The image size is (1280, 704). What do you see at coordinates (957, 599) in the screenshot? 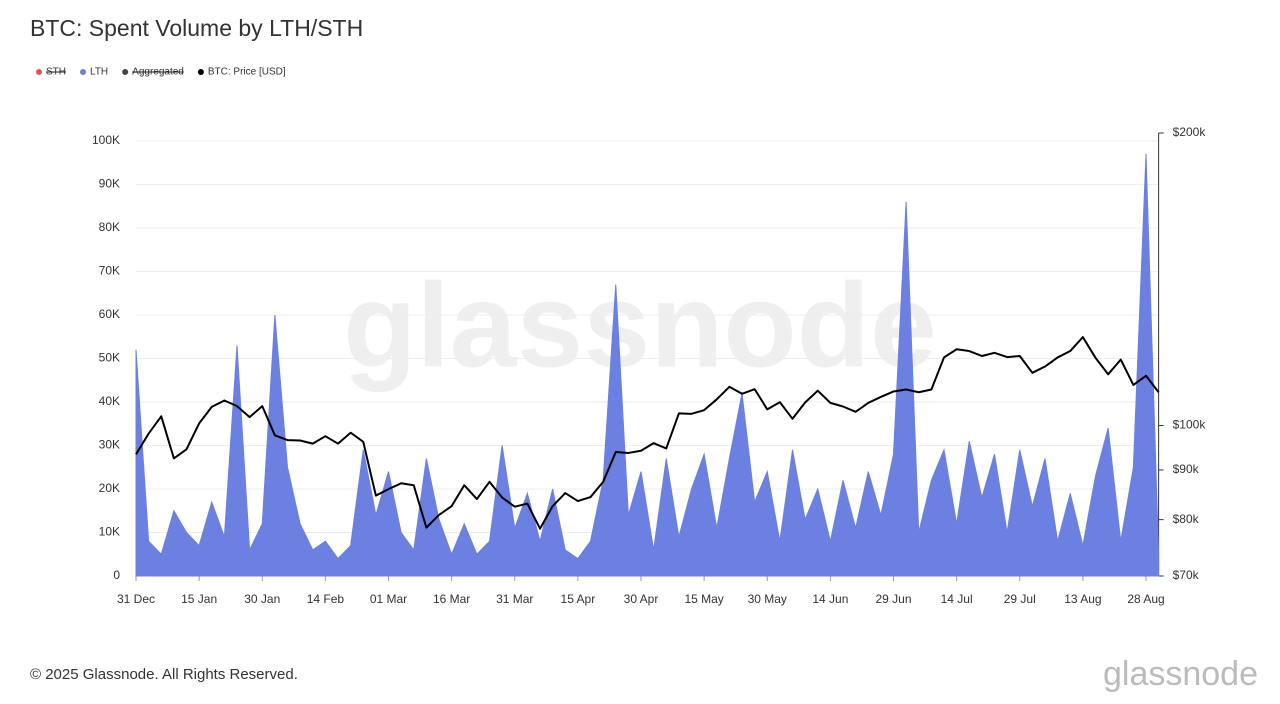
I see `x-tick-label: 14 Jul` at bounding box center [957, 599].